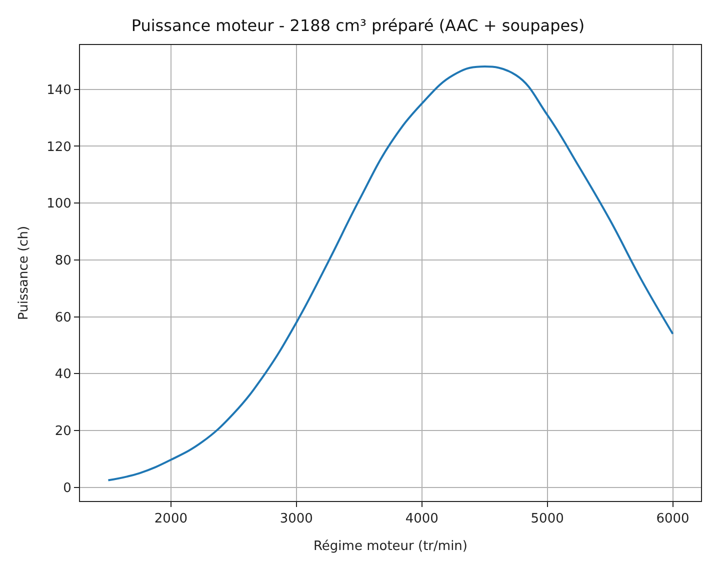  What do you see at coordinates (24, 273) in the screenshot?
I see `y-axis-title: Puissance (ch)` at bounding box center [24, 273].